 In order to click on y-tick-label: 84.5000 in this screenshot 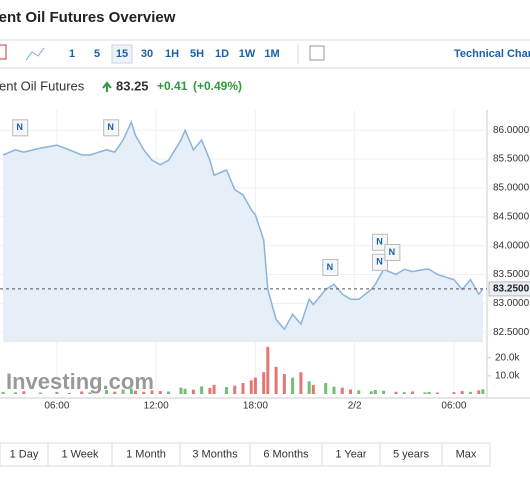, I will do `click(511, 216)`.